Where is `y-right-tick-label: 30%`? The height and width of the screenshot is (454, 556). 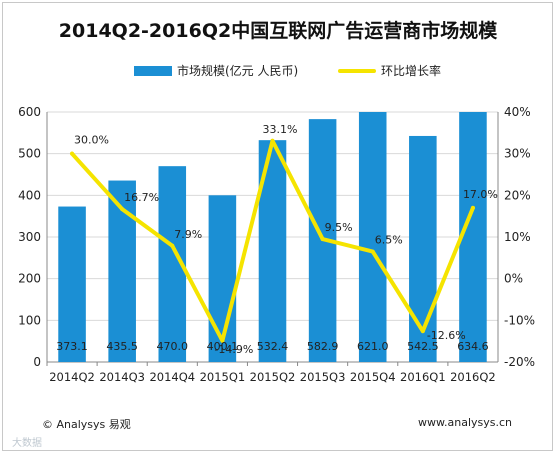
y-right-tick-label: 30% is located at coordinates (517, 154).